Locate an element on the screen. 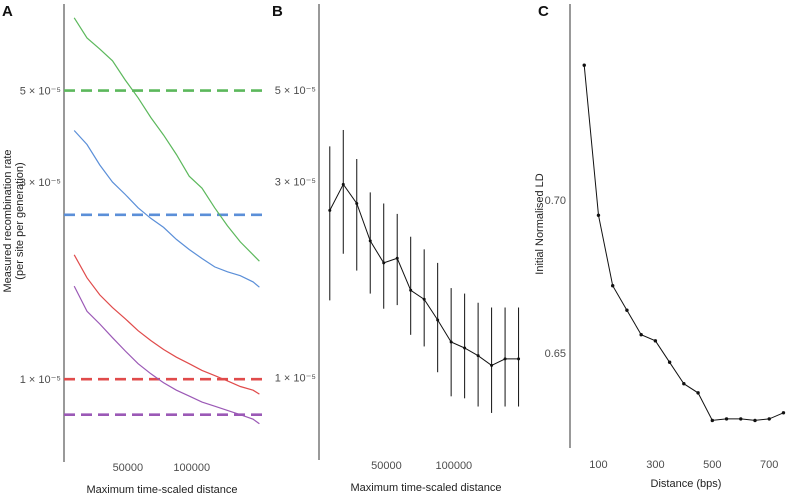 The height and width of the screenshot is (497, 800). panel-c-y-tick-label: 0.70 is located at coordinates (555, 201).